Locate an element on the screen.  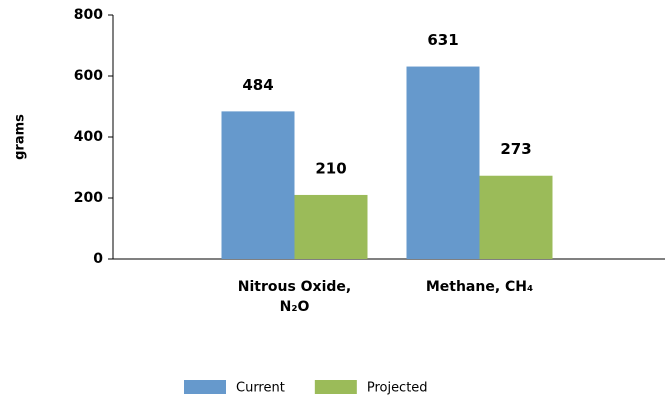
y-tick-label: 400 is located at coordinates (88, 137).